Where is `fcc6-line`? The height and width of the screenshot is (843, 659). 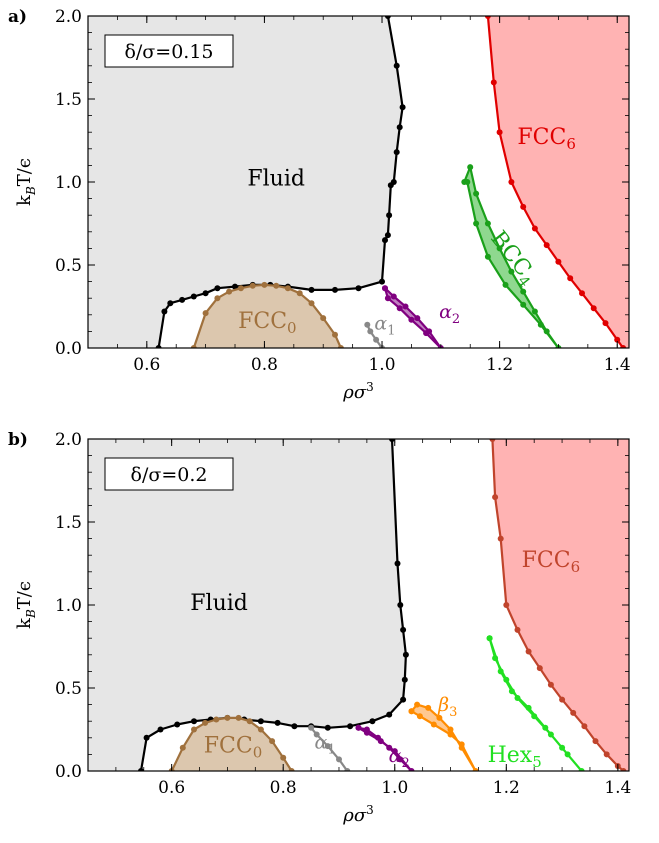
fcc6-line is located at coordinates (555, 182).